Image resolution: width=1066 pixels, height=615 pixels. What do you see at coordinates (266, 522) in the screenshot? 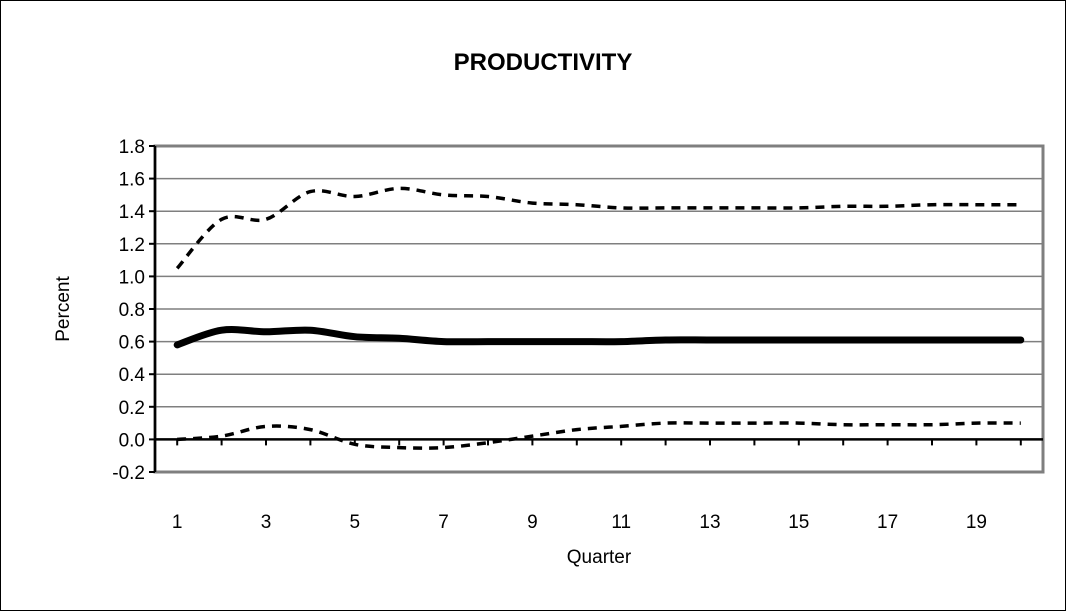
I see `x-tick-label: 3` at bounding box center [266, 522].